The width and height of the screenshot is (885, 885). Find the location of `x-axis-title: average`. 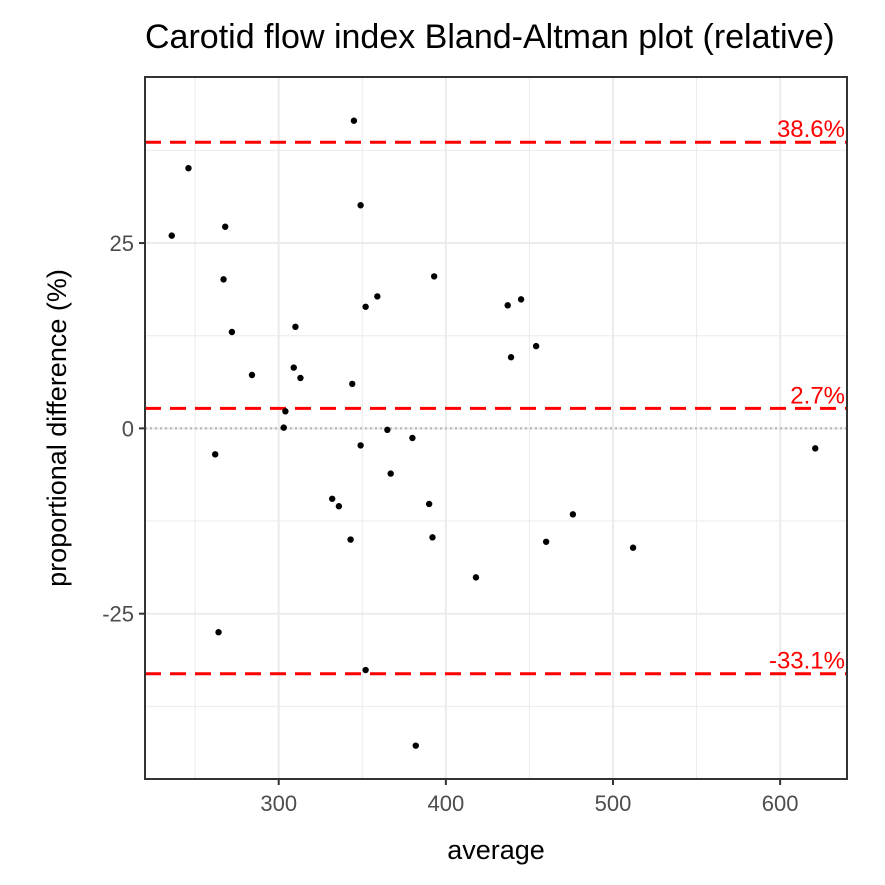

x-axis-title: average is located at coordinates (496, 850).